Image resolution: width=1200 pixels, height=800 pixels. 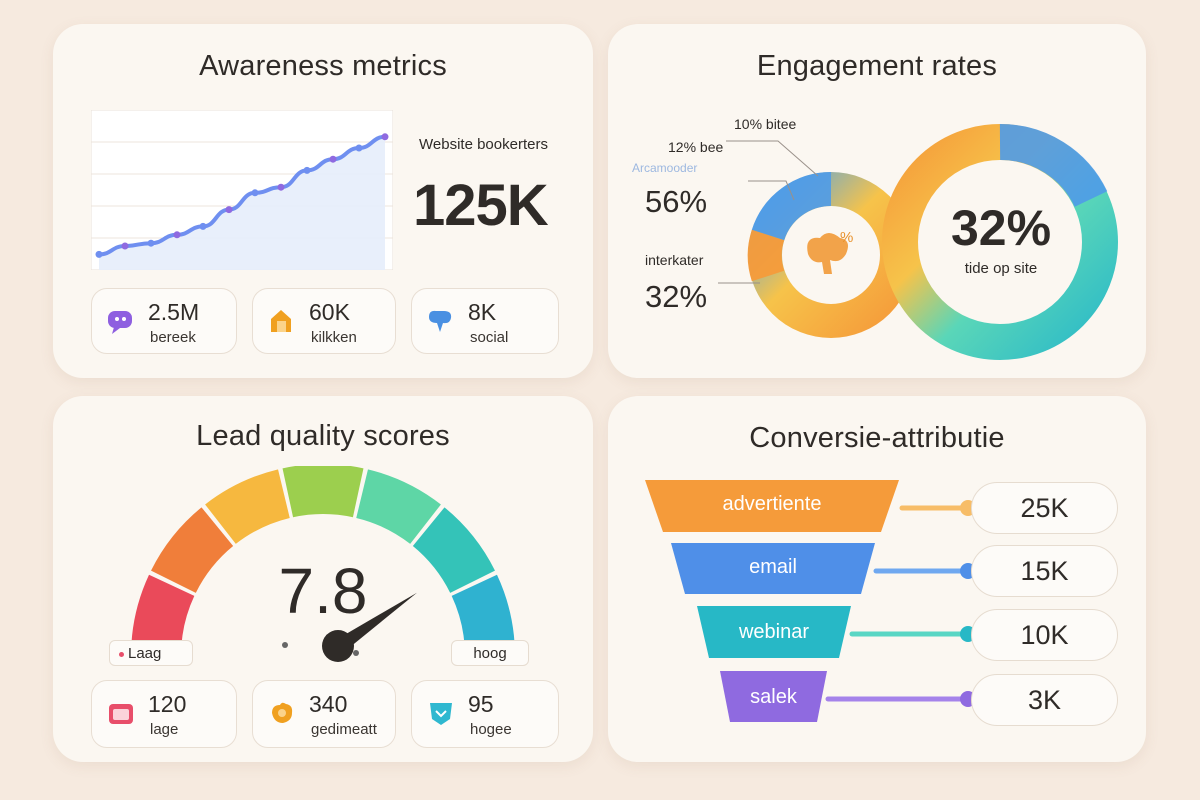 I want to click on high-leads-label: hogee, so click(x=491, y=729).